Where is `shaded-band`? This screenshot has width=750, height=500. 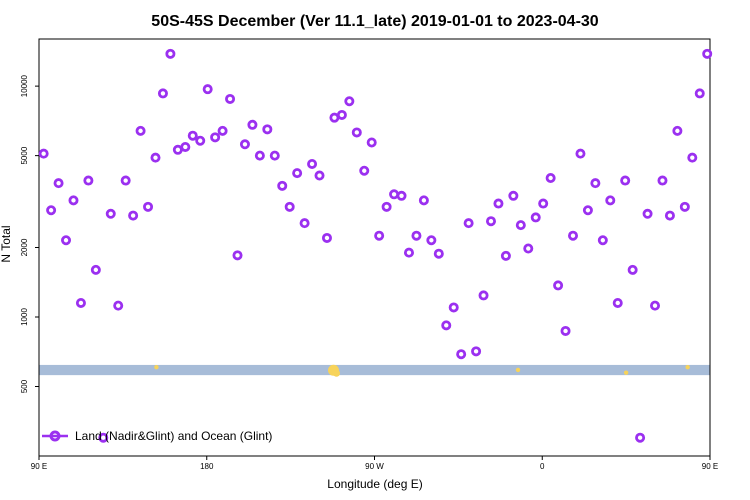 shaded-band is located at coordinates (374, 370).